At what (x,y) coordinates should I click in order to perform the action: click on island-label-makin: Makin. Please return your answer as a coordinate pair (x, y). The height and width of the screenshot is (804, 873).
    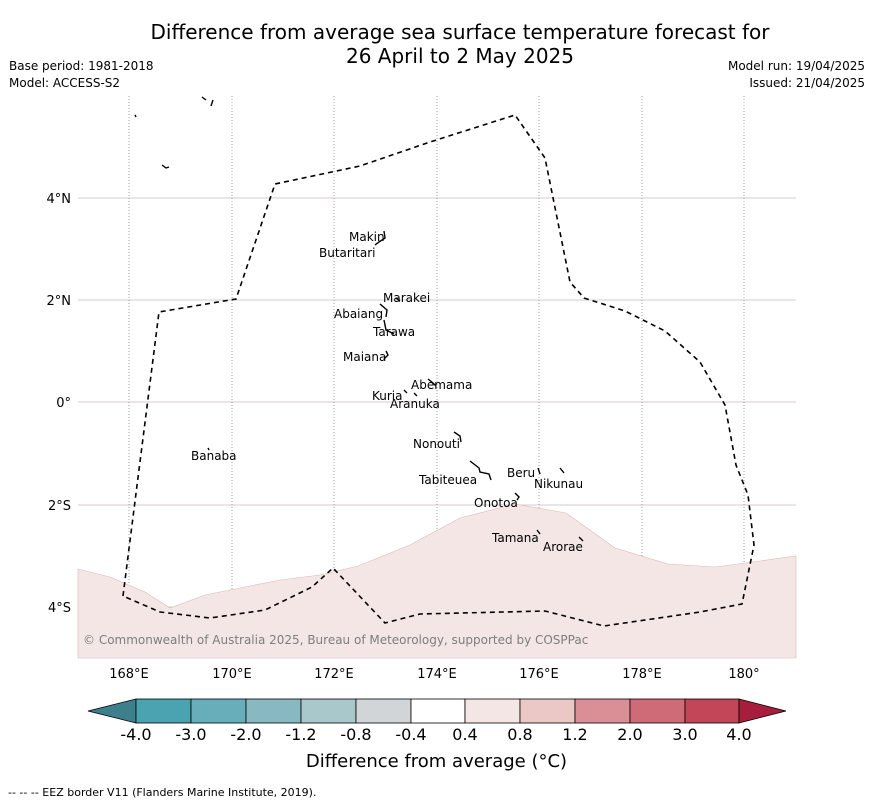
    Looking at the image, I should click on (367, 237).